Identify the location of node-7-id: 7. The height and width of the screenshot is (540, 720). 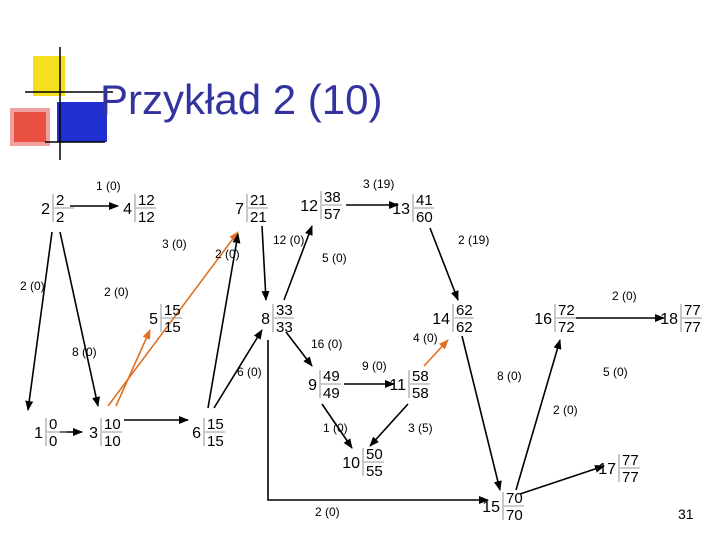
(239, 209).